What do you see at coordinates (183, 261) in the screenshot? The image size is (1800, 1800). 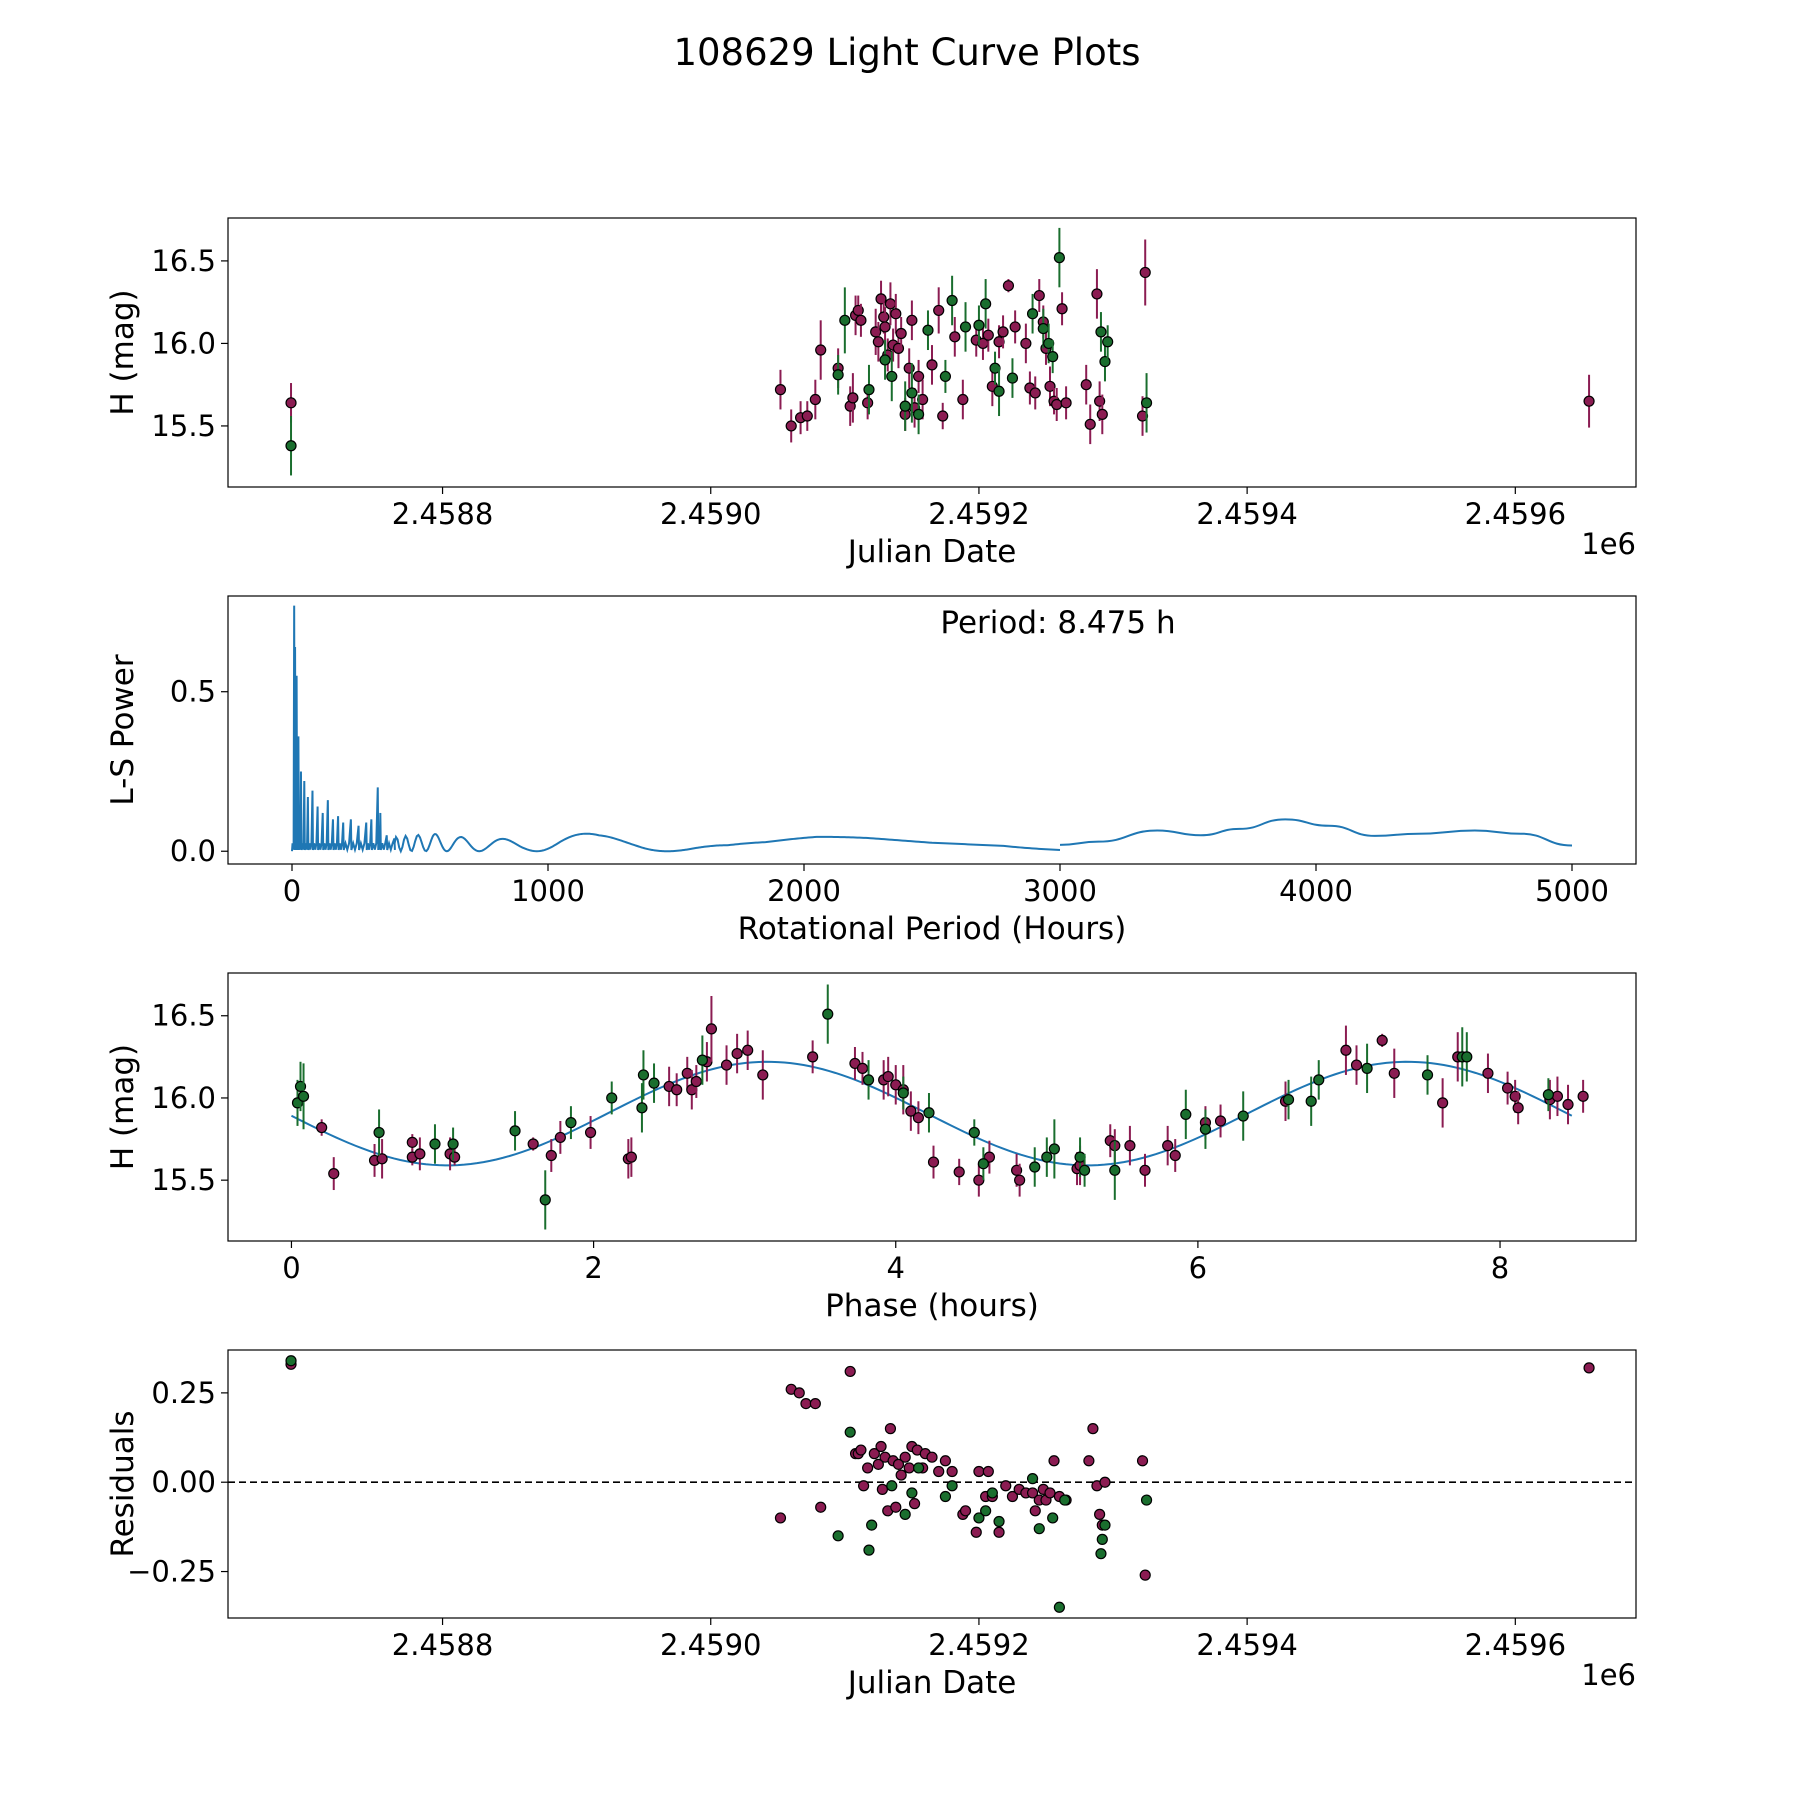 I see `y-tick-label: 16.5` at bounding box center [183, 261].